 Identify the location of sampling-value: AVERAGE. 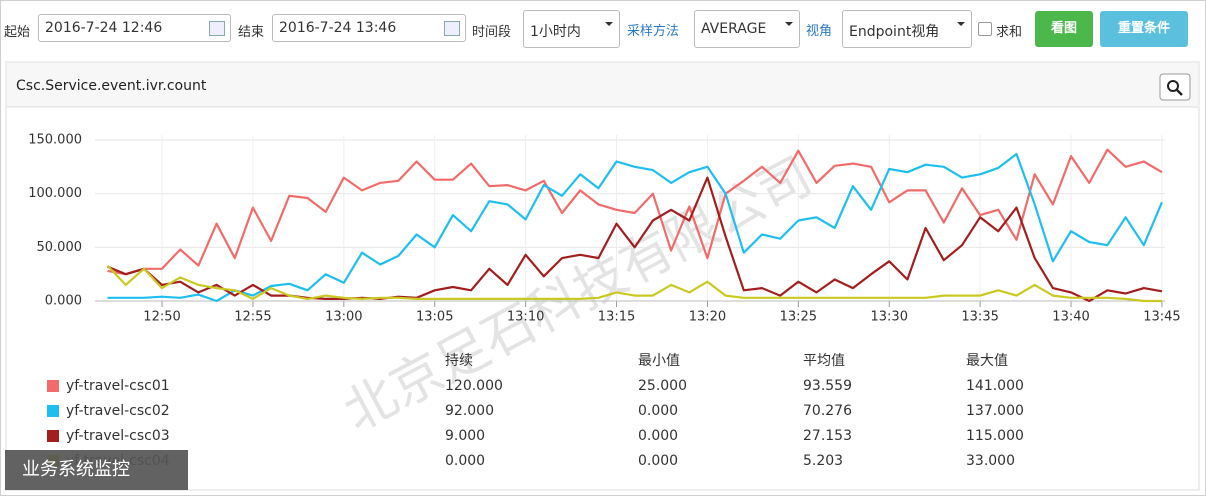
(734, 29).